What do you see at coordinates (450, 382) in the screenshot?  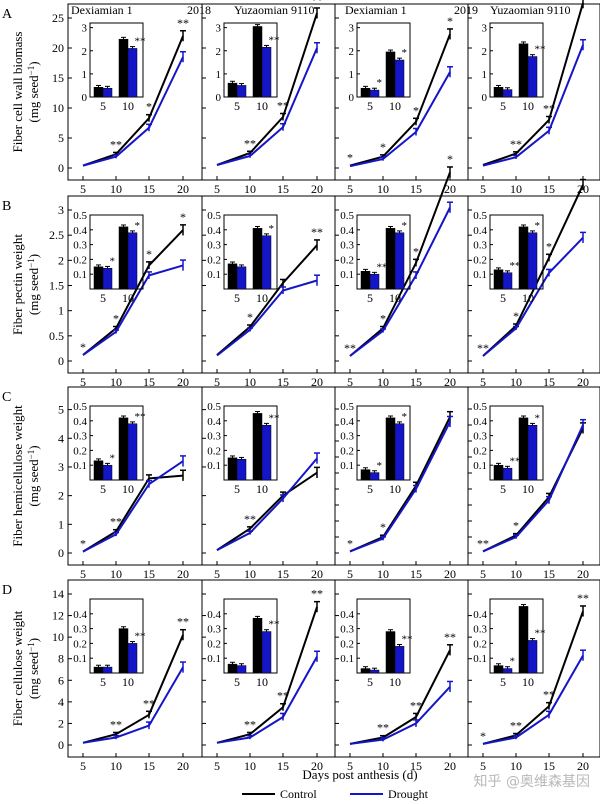 I see `x-tick-label: 20` at bounding box center [450, 382].